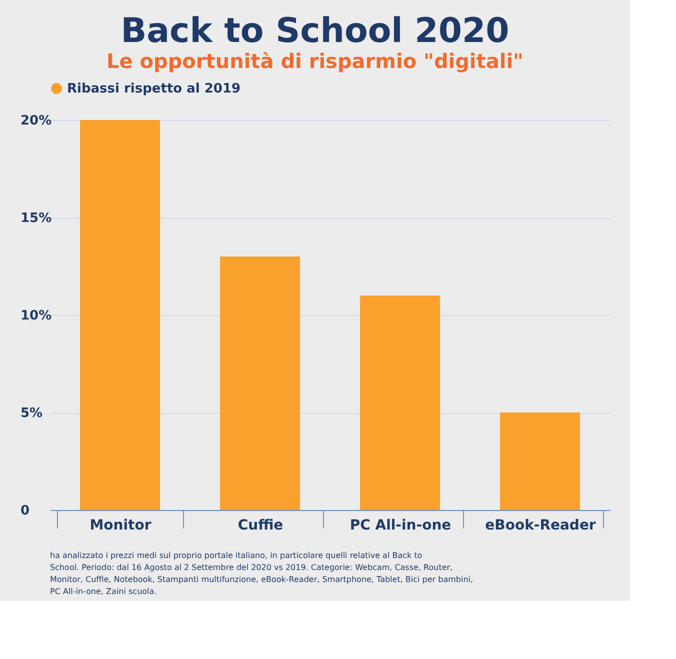  What do you see at coordinates (315, 61) in the screenshot?
I see `chart-subtitle: Le opportunità di risparmio "digitali"` at bounding box center [315, 61].